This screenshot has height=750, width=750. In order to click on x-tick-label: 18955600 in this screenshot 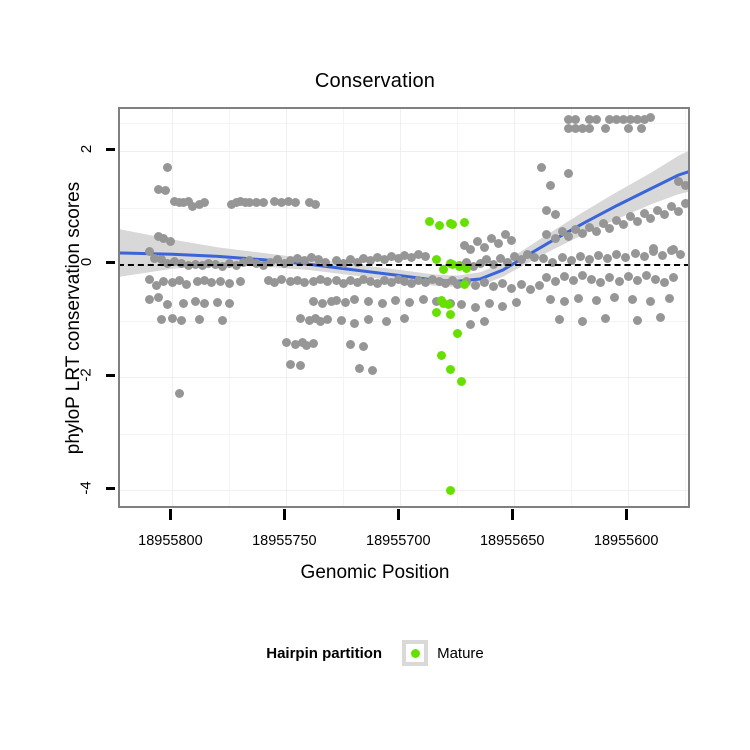, I will do `click(626, 541)`.